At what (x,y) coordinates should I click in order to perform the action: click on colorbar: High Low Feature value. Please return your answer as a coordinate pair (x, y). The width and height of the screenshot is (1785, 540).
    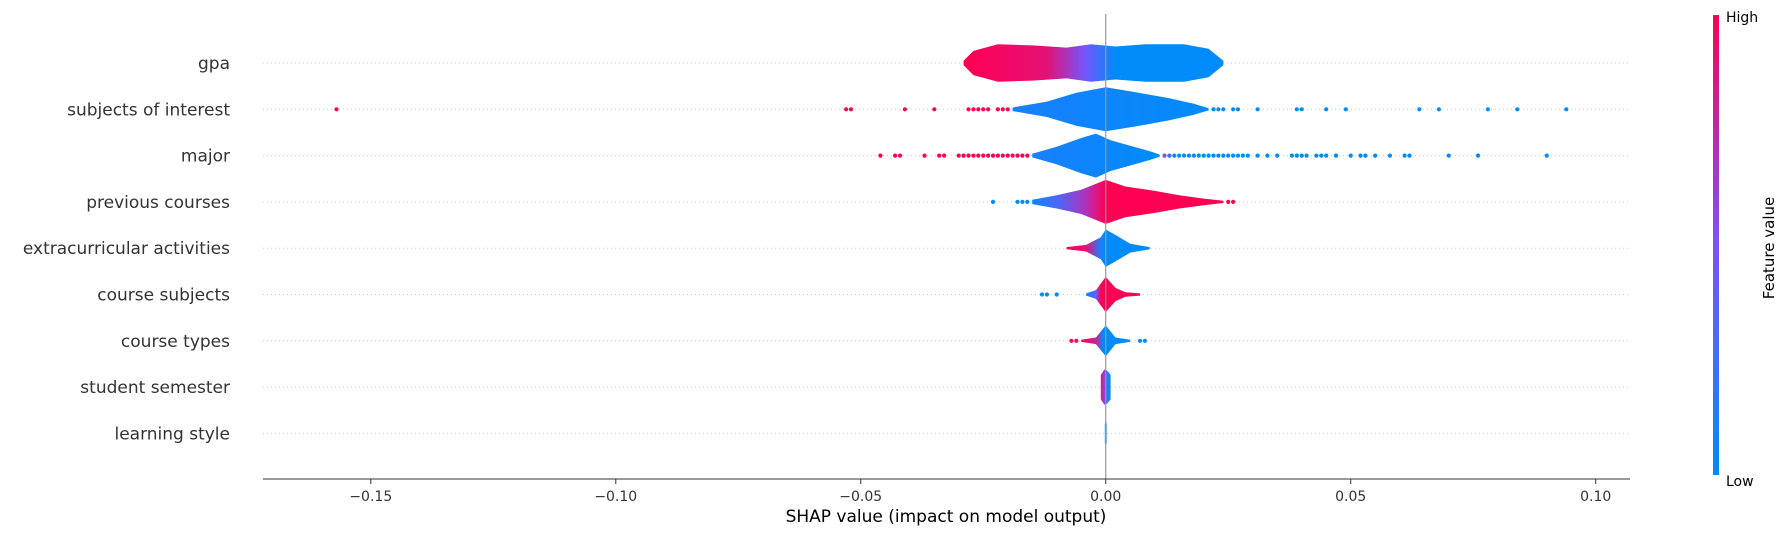
    Looking at the image, I should click on (1745, 250).